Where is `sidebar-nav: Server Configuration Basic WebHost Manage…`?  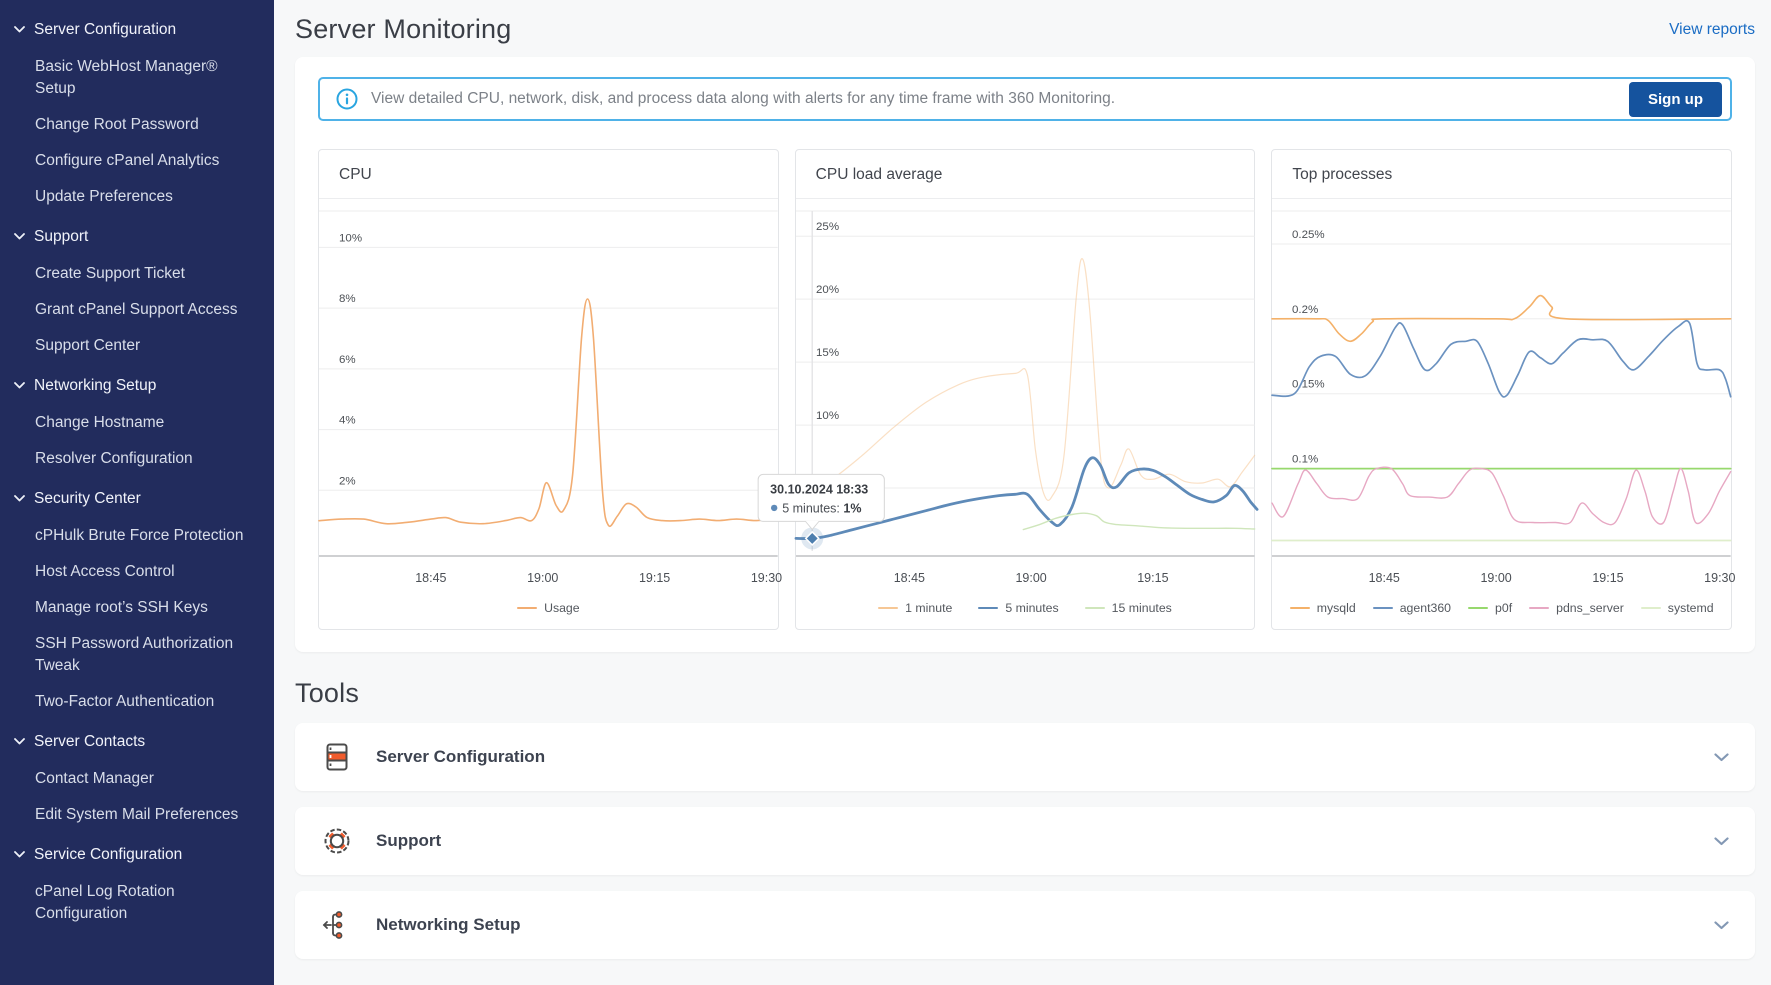
sidebar-nav: Server Configuration Basic WebHost Manage… is located at coordinates (137, 471).